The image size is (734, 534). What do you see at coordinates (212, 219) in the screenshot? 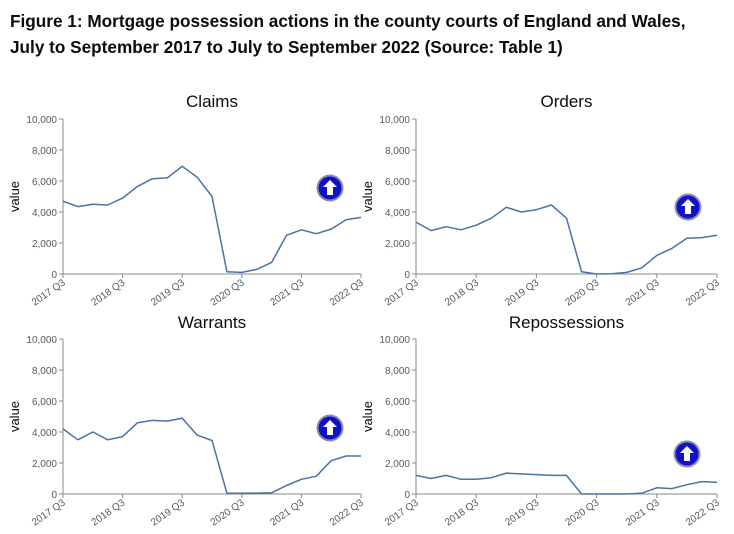
I see `series-line-claims` at bounding box center [212, 219].